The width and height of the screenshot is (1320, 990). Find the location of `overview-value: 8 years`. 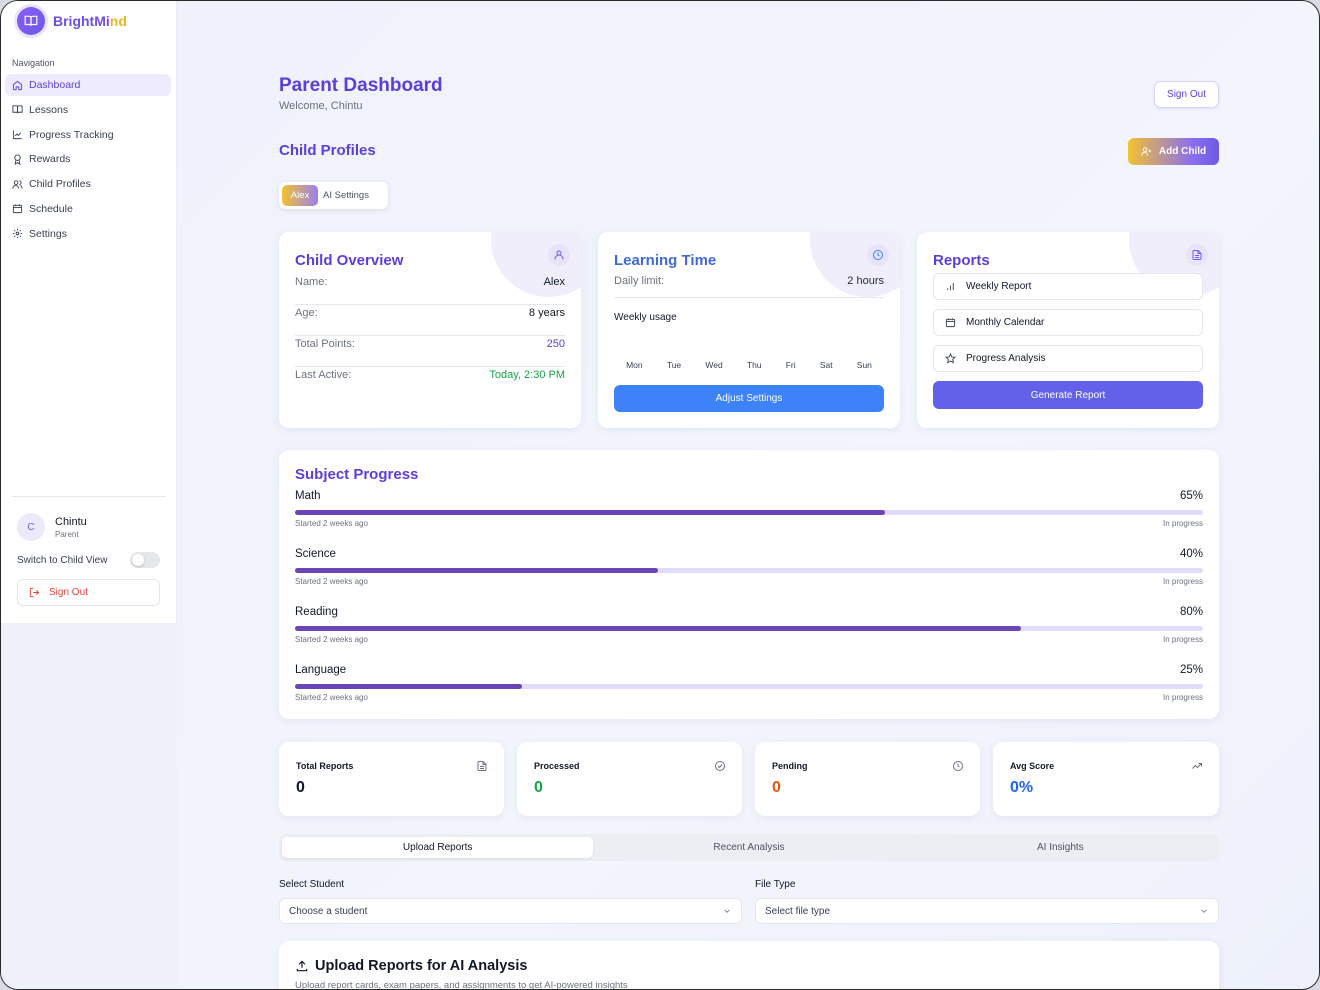

overview-value: 8 years is located at coordinates (546, 313).